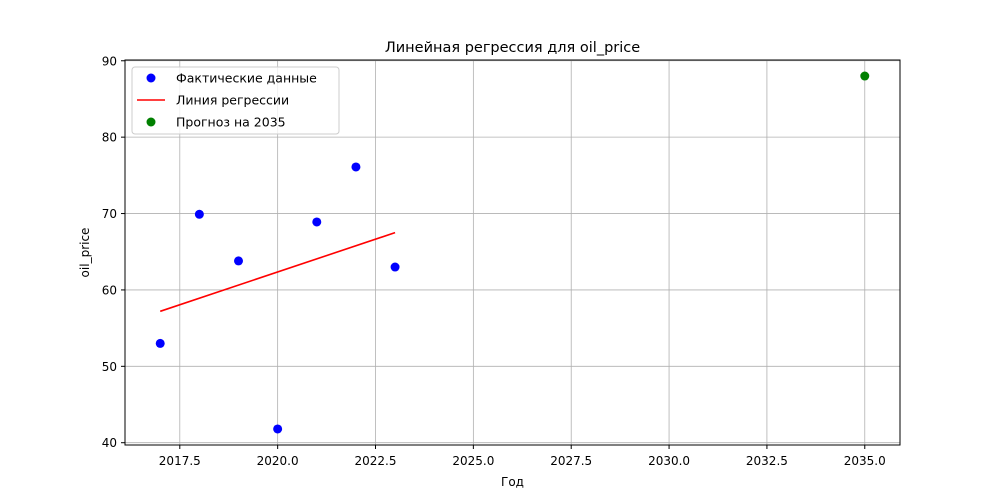 This screenshot has width=1000, height=500. What do you see at coordinates (512, 482) in the screenshot?
I see `x-axis-label: Год` at bounding box center [512, 482].